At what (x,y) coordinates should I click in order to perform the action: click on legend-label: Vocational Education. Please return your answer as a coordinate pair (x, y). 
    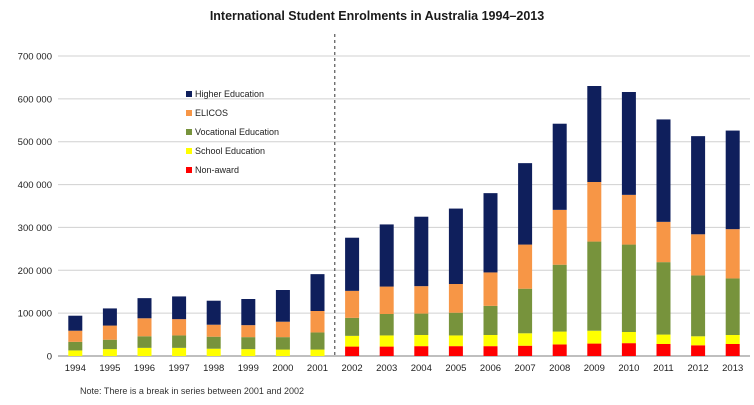
    Looking at the image, I should click on (237, 132).